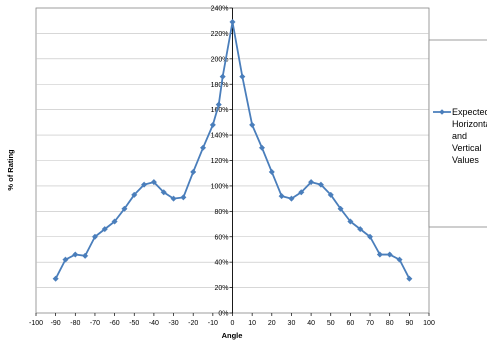 This screenshot has width=487, height=344. I want to click on legend-label-line: Horizontal, so click(469, 124).